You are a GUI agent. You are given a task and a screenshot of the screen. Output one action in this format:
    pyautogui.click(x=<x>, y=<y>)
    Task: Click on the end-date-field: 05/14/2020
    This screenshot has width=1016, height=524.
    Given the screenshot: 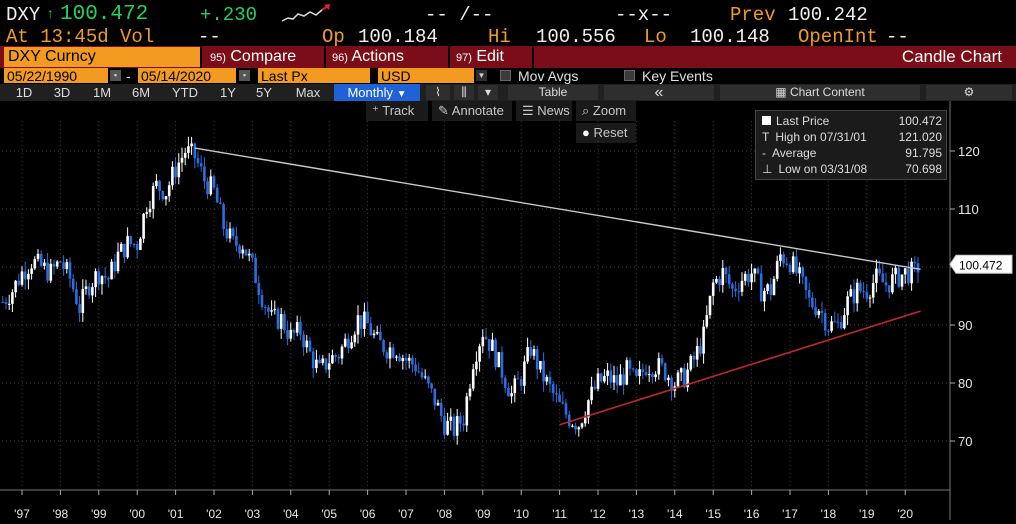 What is the action you would take?
    pyautogui.click(x=187, y=76)
    